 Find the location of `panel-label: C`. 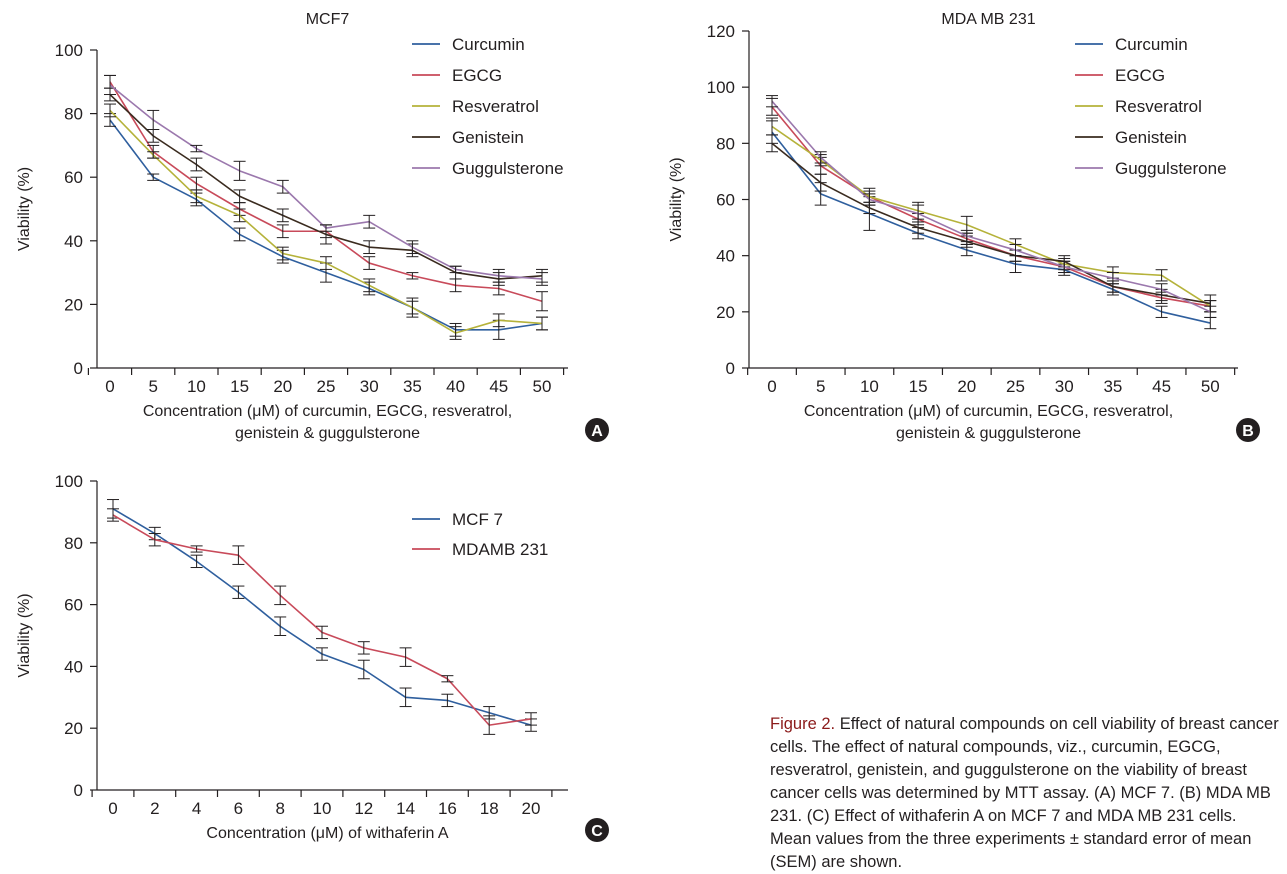

panel-label: C is located at coordinates (597, 831).